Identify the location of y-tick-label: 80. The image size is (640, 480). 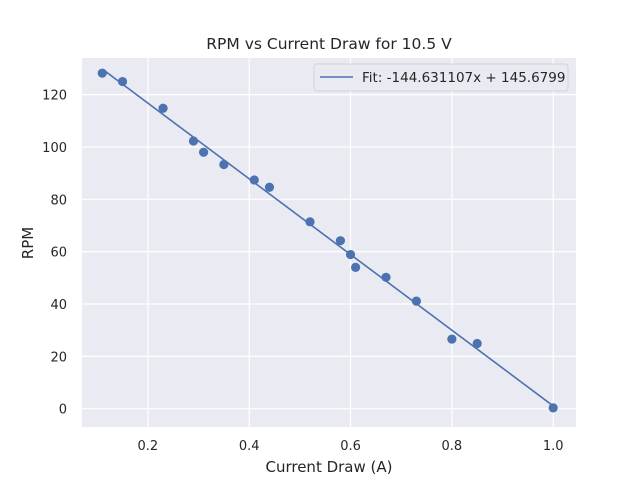
(58, 200).